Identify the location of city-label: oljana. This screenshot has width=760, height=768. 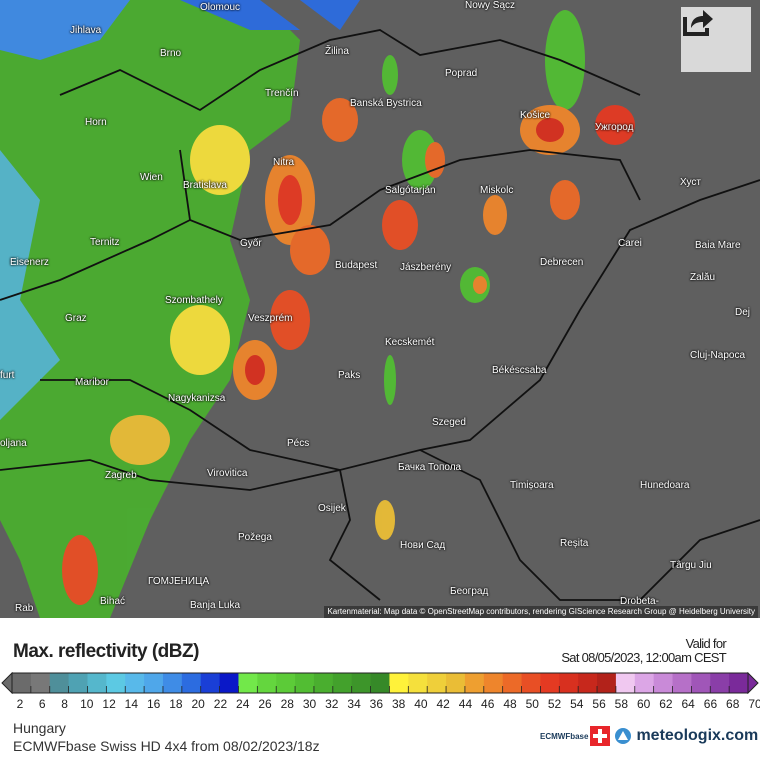
(13, 443).